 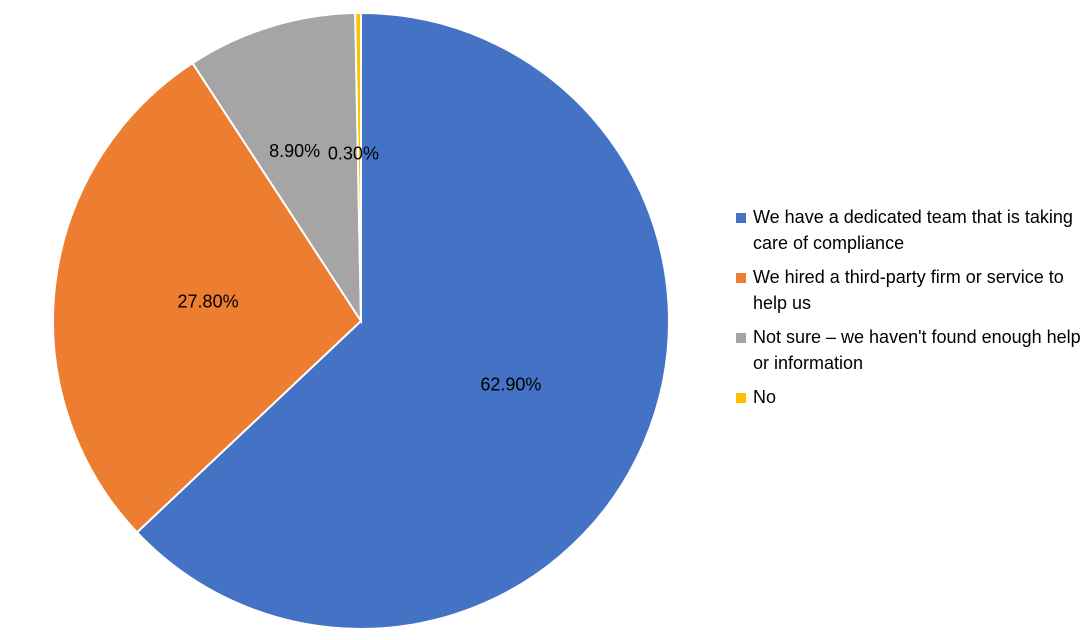 I want to click on legend-swatch-blue, so click(x=741, y=218).